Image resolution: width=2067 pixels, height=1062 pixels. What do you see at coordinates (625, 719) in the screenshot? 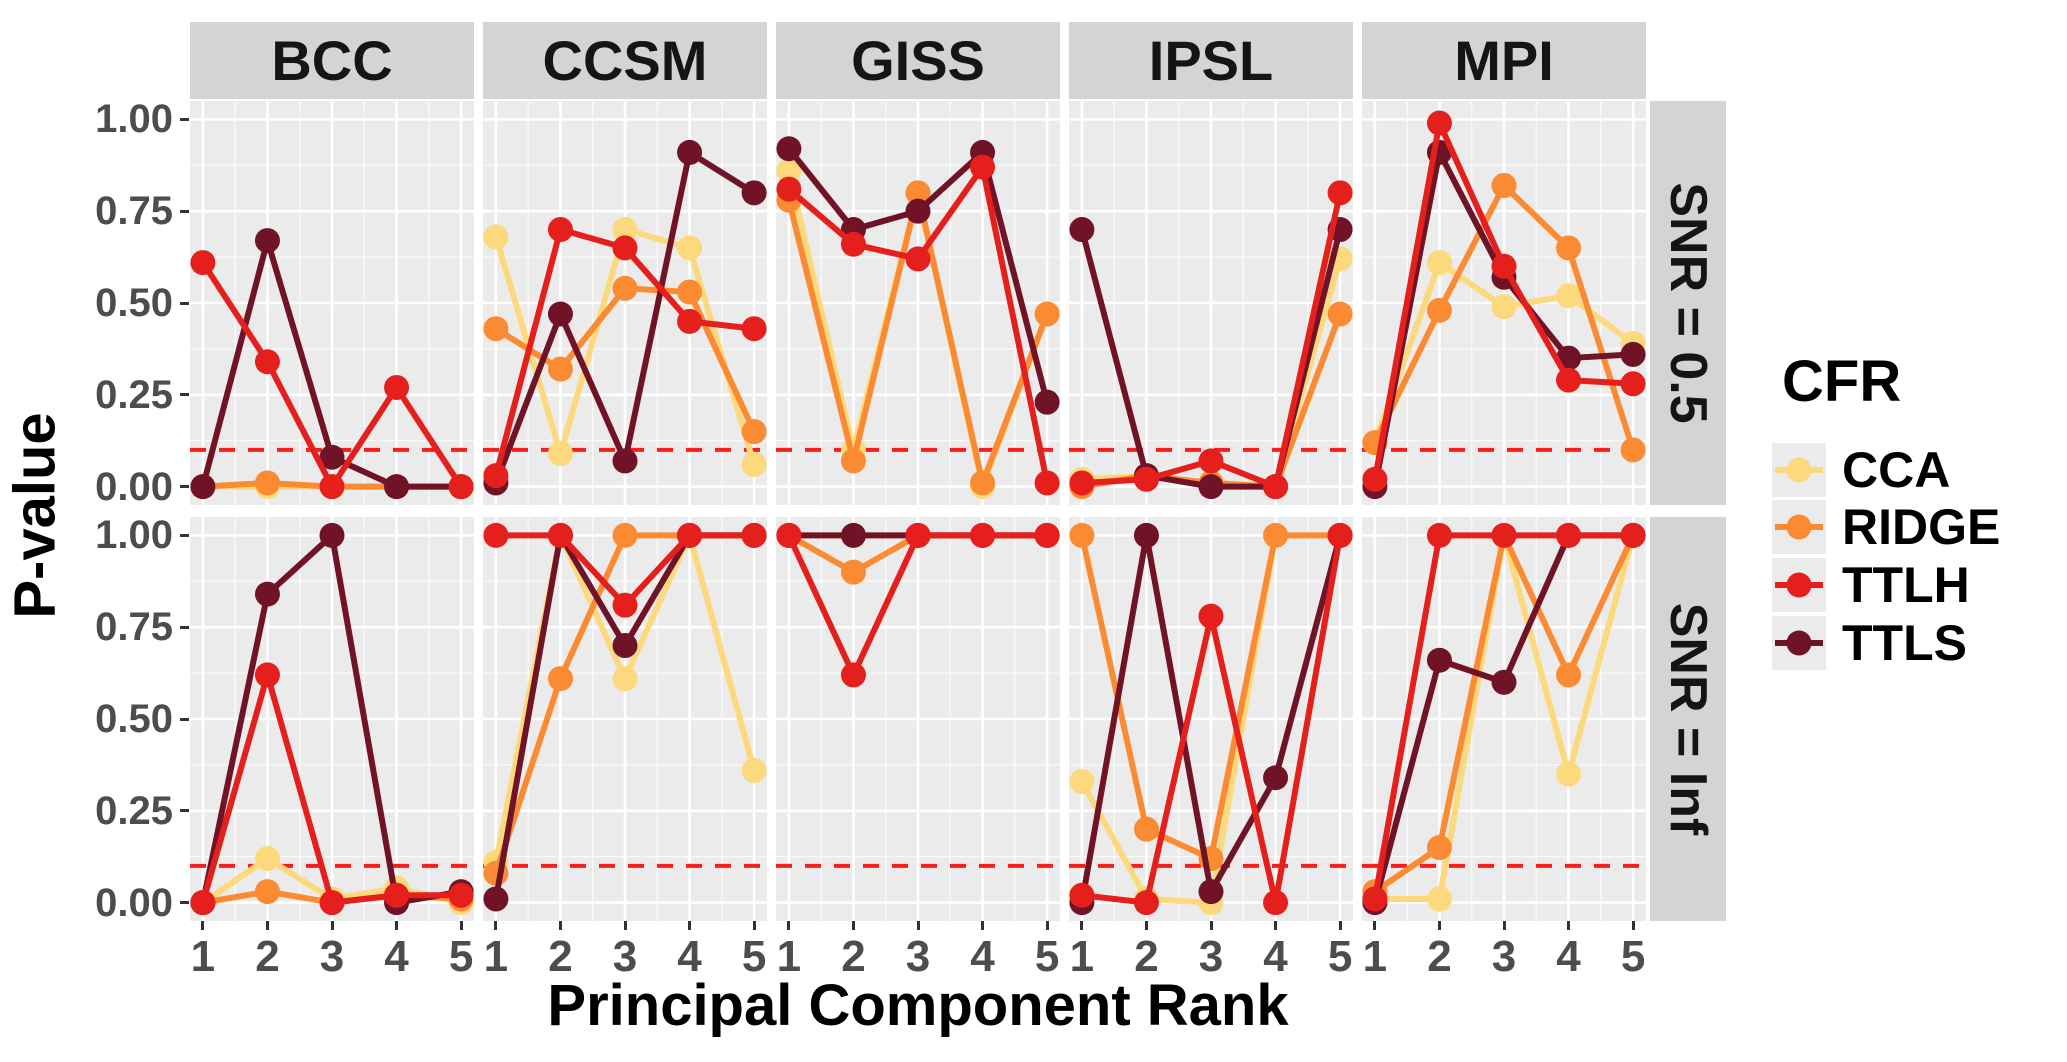
I see `panel-ccsm-row2` at bounding box center [625, 719].